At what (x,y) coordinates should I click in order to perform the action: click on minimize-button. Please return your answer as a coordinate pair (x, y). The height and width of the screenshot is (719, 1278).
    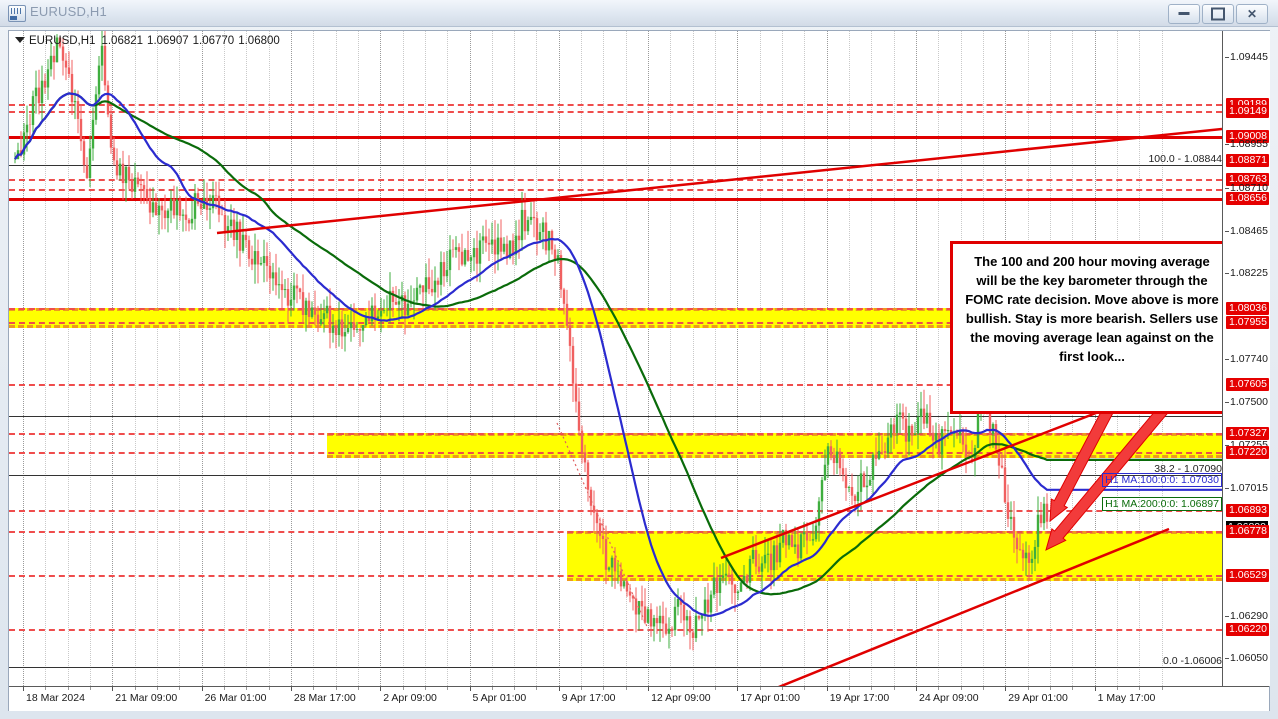
    Looking at the image, I should click on (1184, 14).